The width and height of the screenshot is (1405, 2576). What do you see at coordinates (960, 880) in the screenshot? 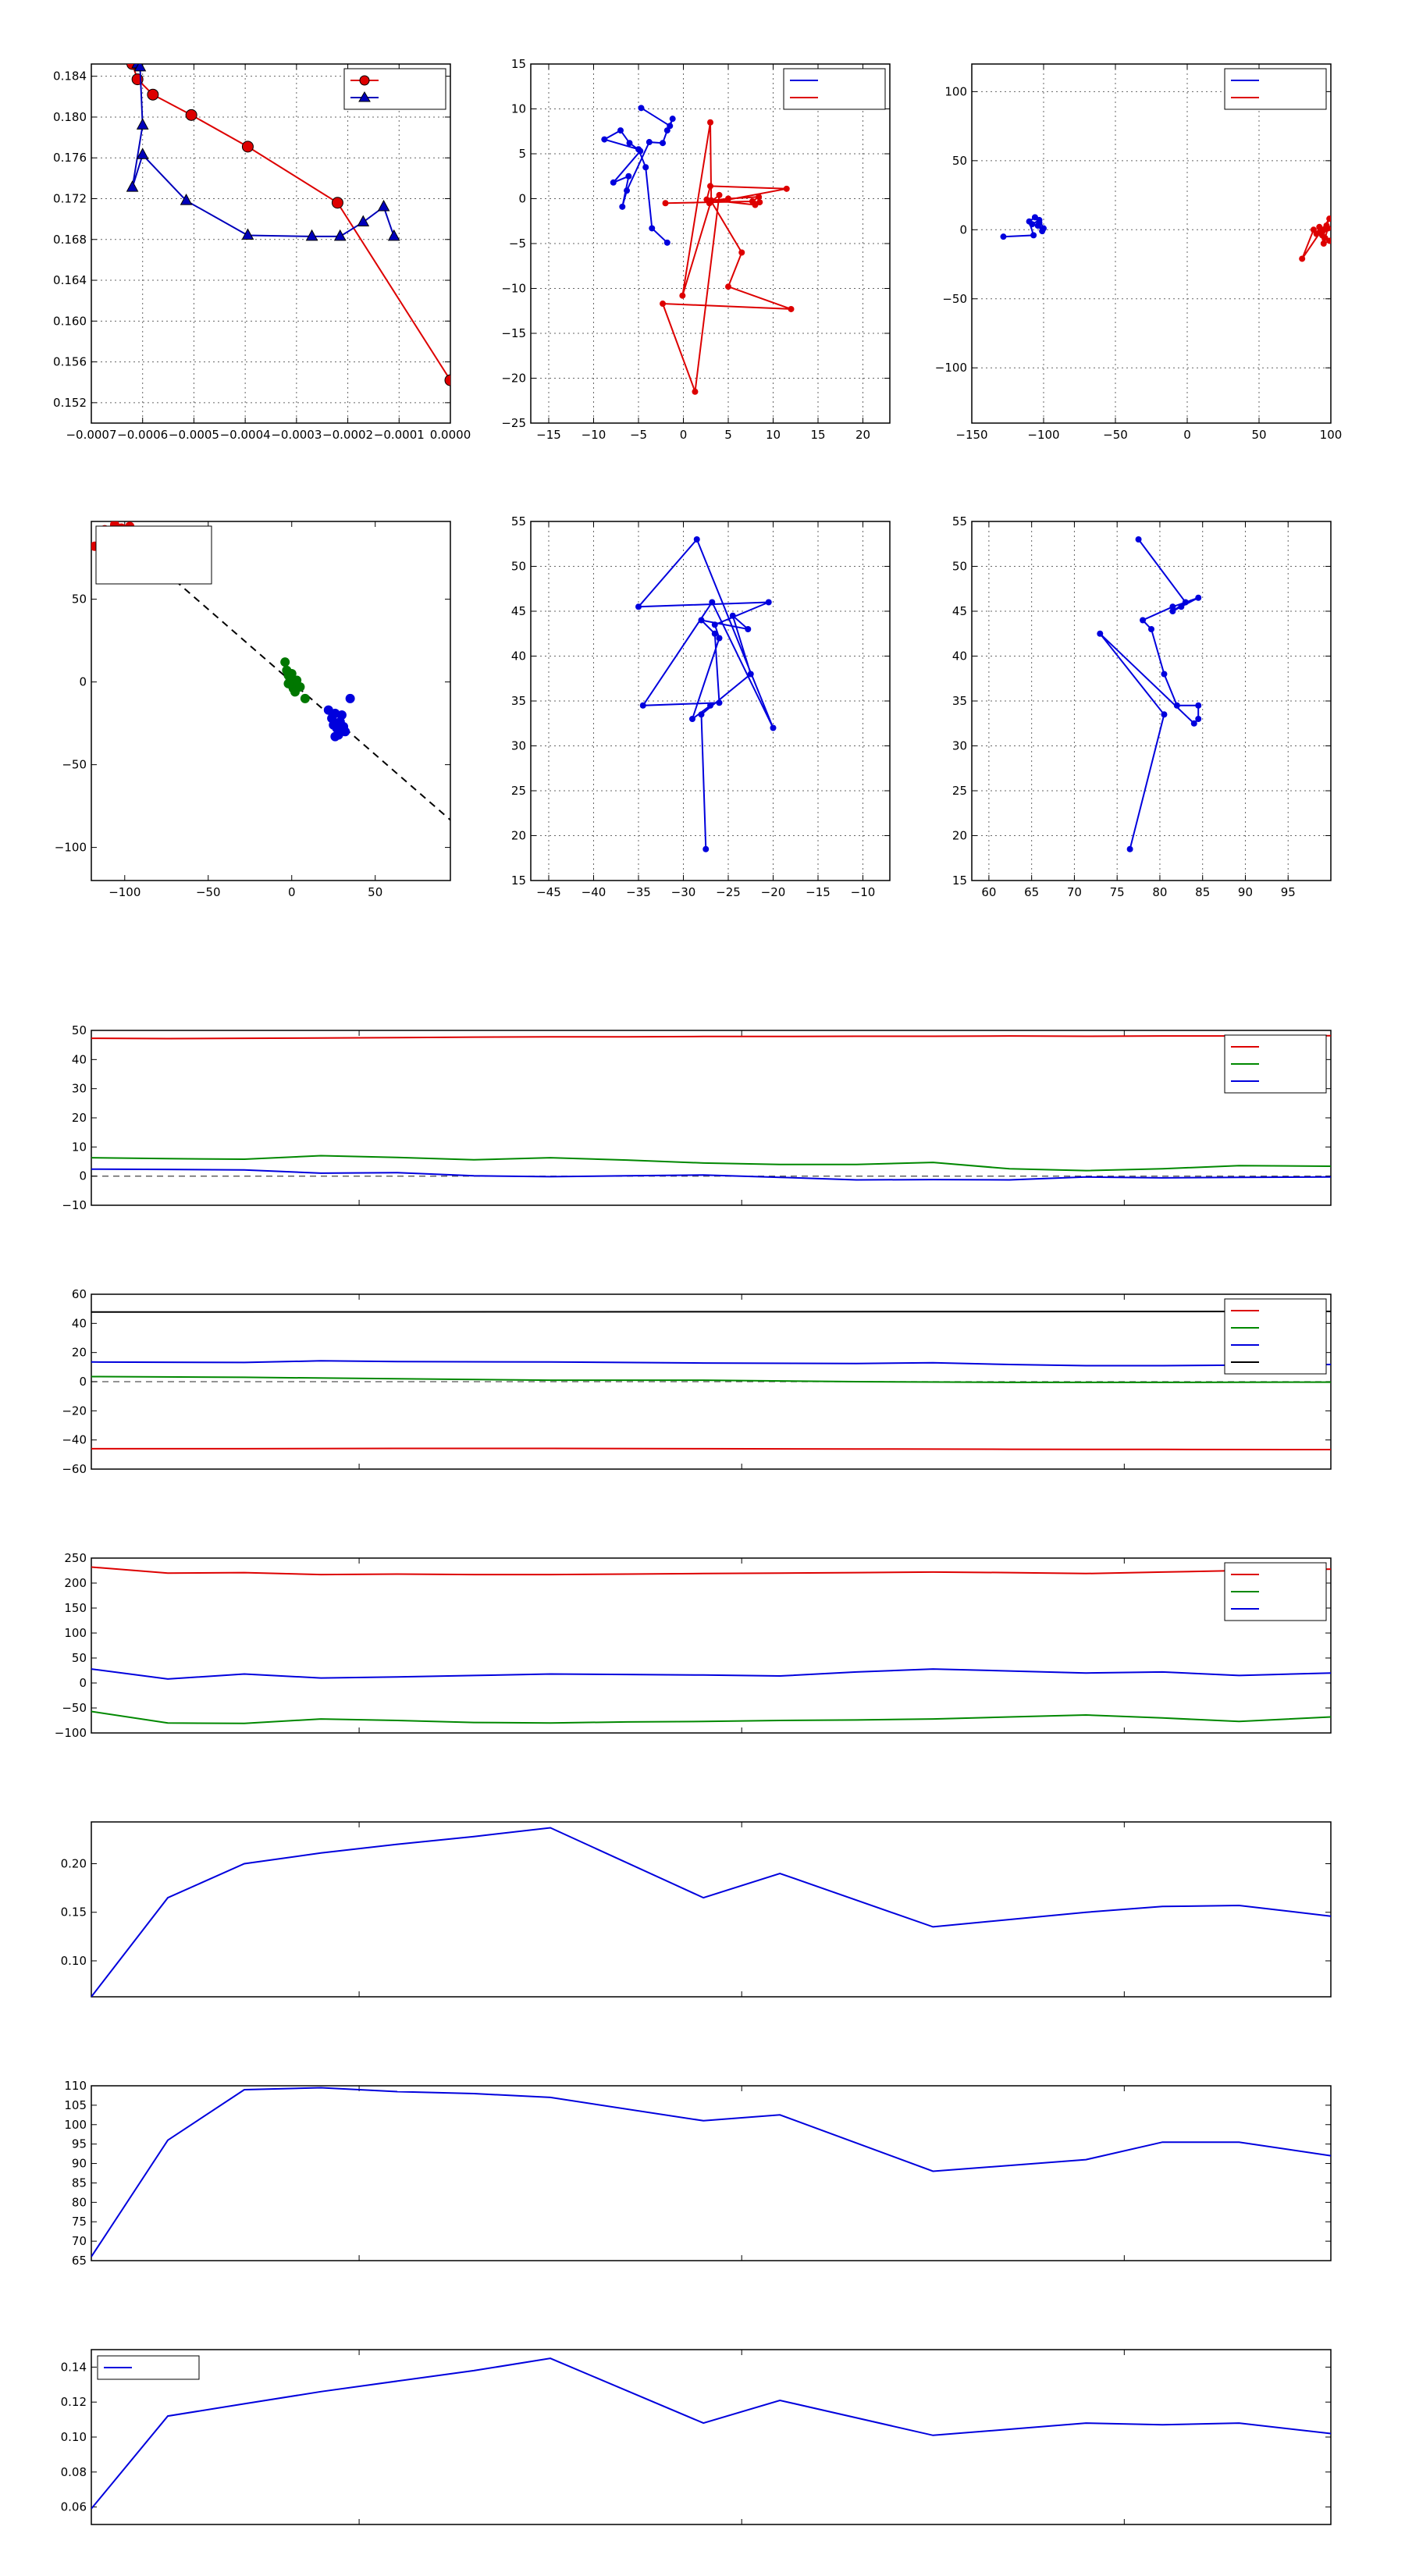
I see `y-tick-label: 15` at bounding box center [960, 880].